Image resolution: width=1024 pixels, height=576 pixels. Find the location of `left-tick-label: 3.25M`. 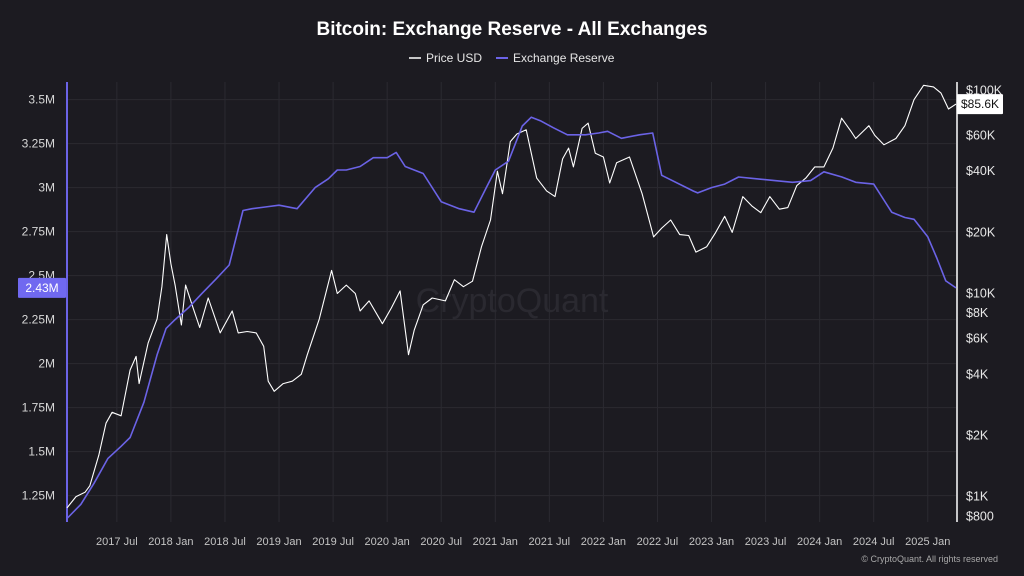

left-tick-label: 3.25M is located at coordinates (38, 144).